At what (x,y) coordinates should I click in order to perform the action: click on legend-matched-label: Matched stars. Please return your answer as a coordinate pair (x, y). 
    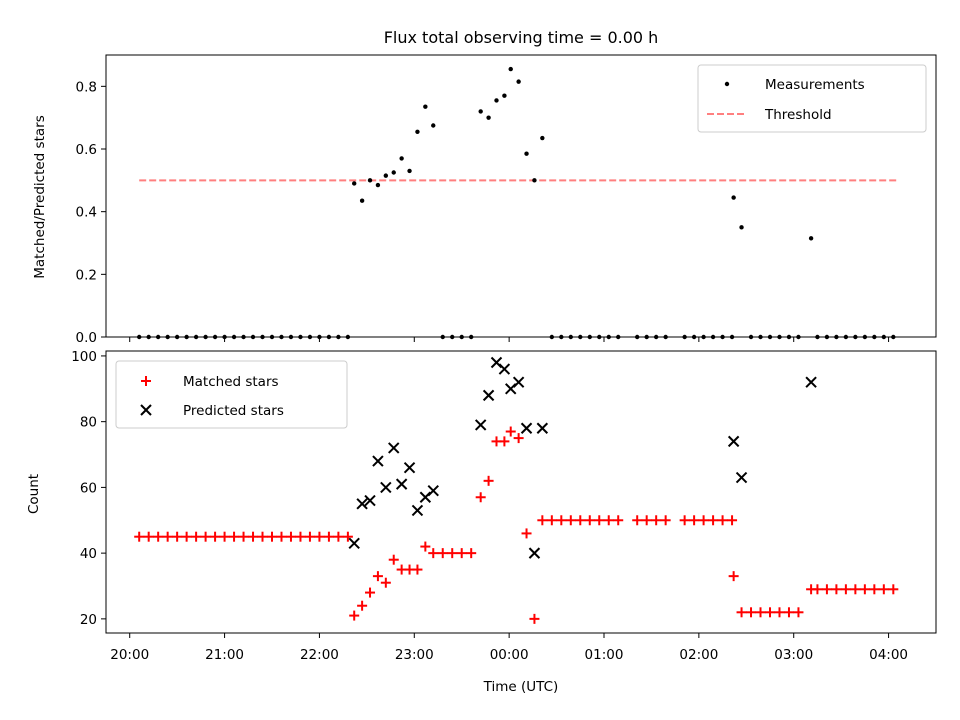
    Looking at the image, I should click on (231, 382).